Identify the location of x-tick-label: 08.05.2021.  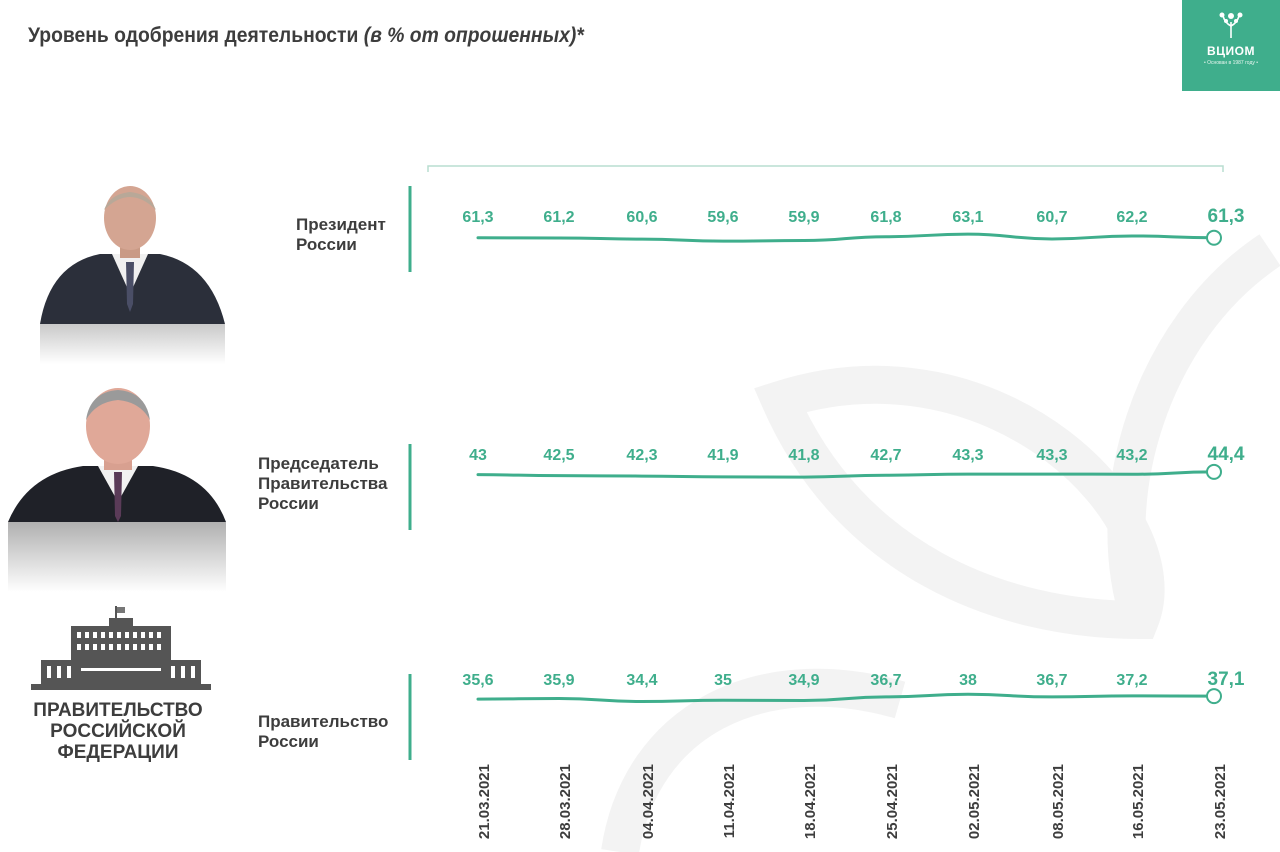
(1058, 801).